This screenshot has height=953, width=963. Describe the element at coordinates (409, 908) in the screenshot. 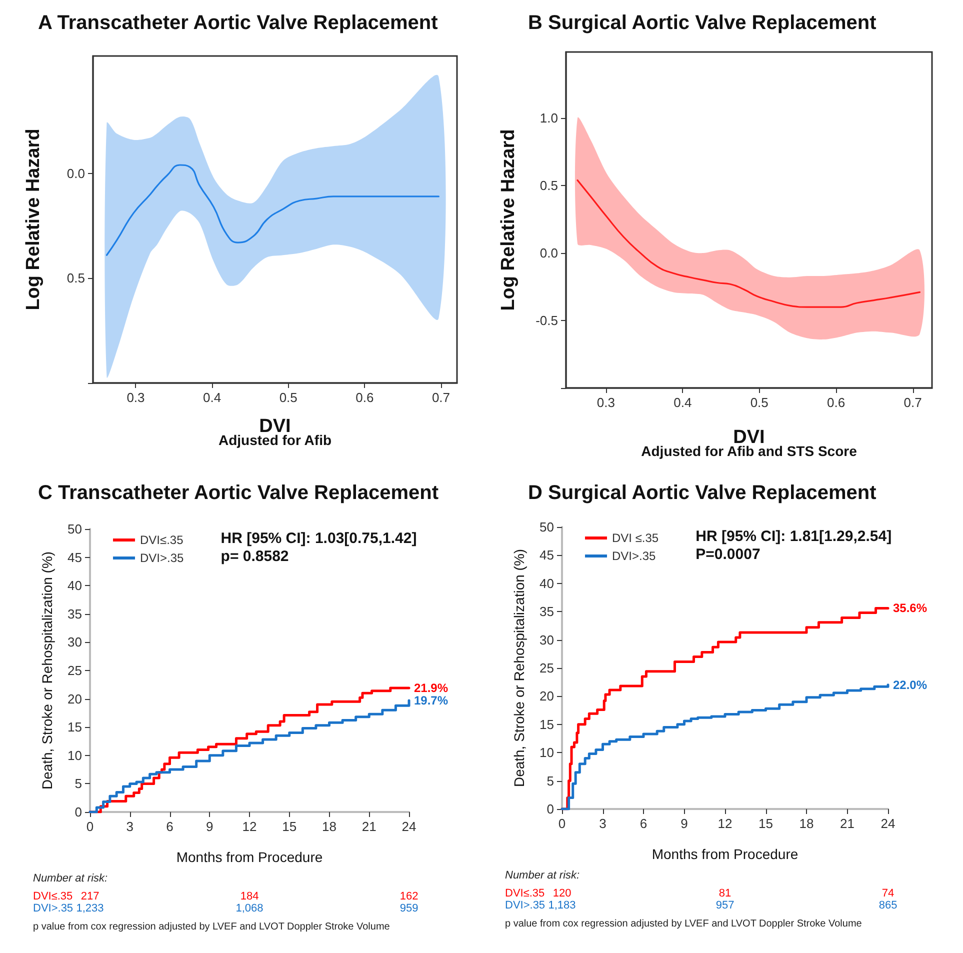

I see `text: 959` at that location.